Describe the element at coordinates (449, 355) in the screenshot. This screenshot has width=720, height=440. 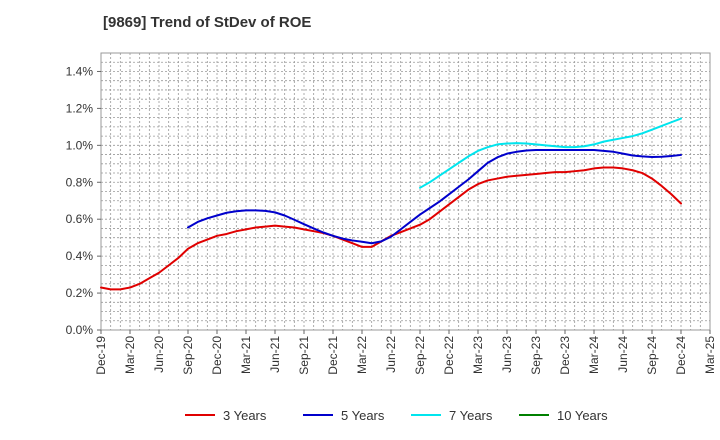
I see `x-tick-label: Dec-22` at that location.